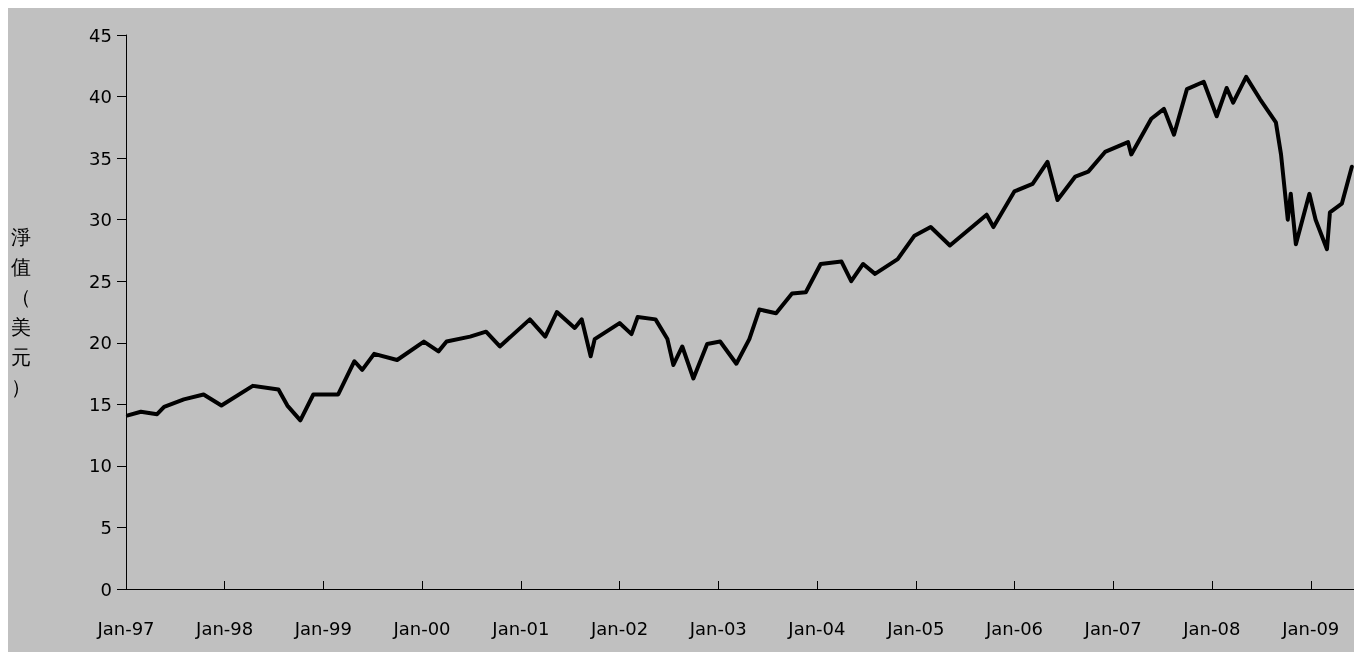 Image resolution: width=1362 pixels, height=660 pixels. I want to click on x-tick-label: Jan-03, so click(717, 628).